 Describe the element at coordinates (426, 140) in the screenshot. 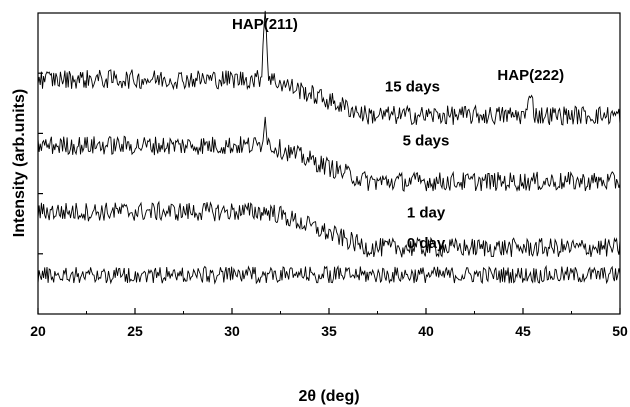

I see `trace-label: 5 days` at that location.